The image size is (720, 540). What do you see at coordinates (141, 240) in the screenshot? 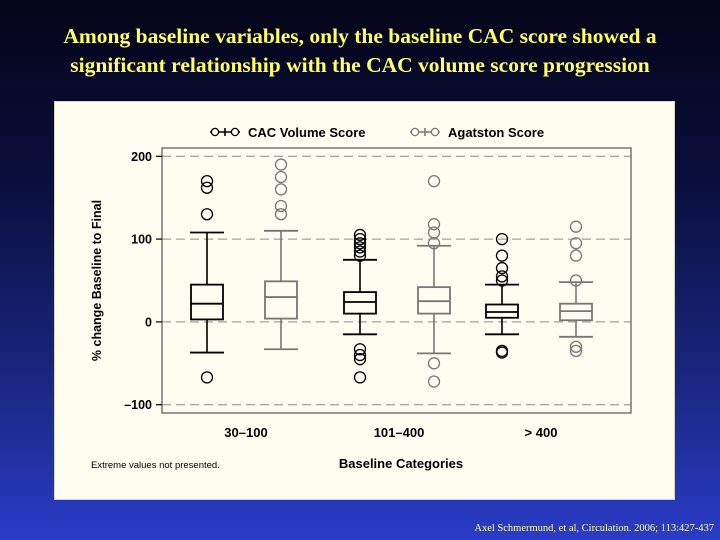
I see `y-tick-label: 100` at bounding box center [141, 240].